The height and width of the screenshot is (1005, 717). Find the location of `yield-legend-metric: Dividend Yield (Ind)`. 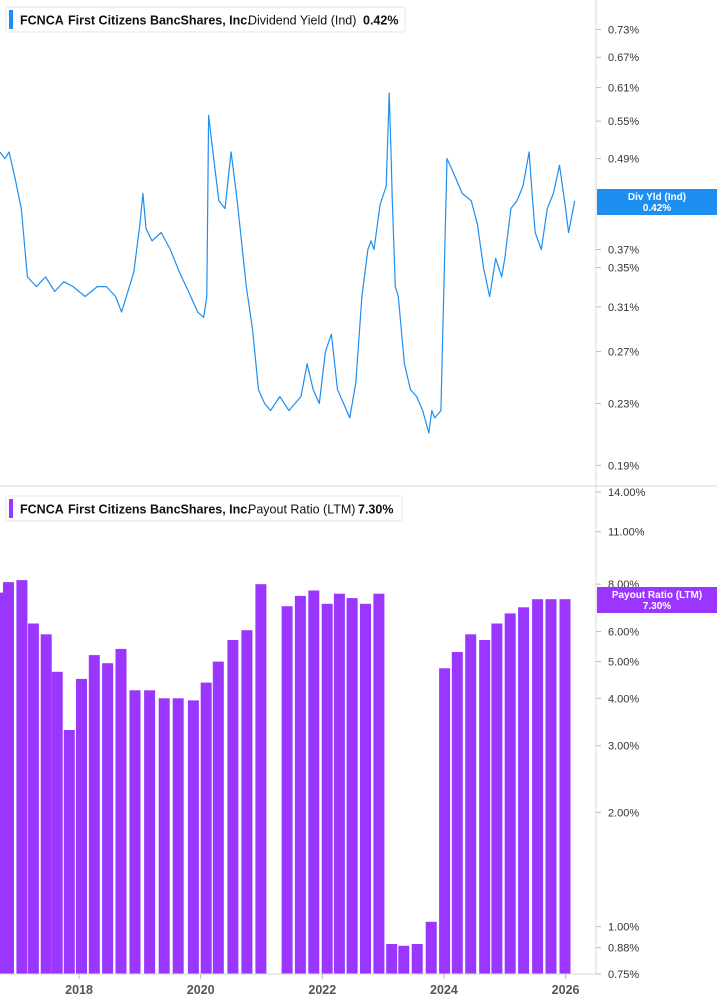

yield-legend-metric: Dividend Yield (Ind) is located at coordinates (302, 21).